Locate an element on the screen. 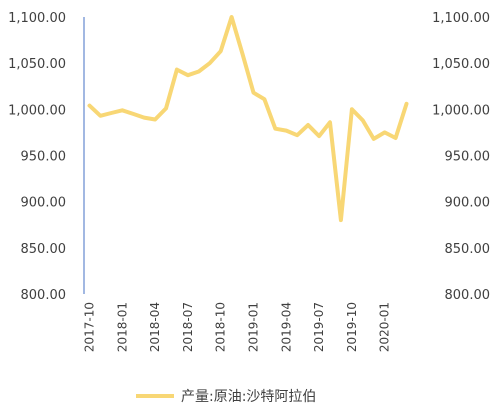 This screenshot has width=497, height=414. left-y-tick-label: 1,100.00 is located at coordinates (37, 18).